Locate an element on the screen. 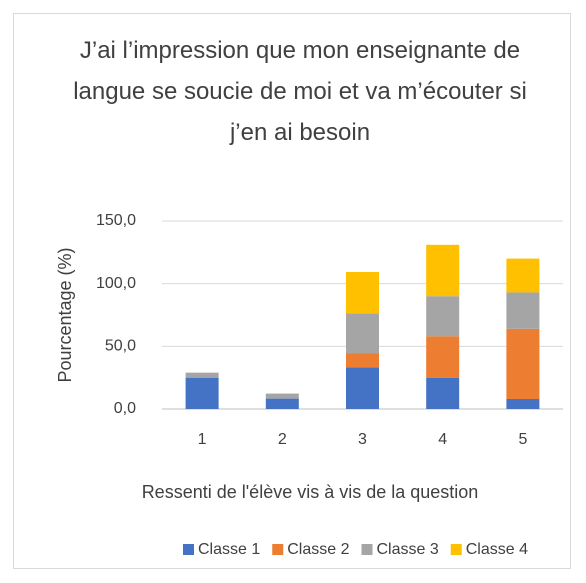  y-tick-label: 100,0 is located at coordinates (116, 283).